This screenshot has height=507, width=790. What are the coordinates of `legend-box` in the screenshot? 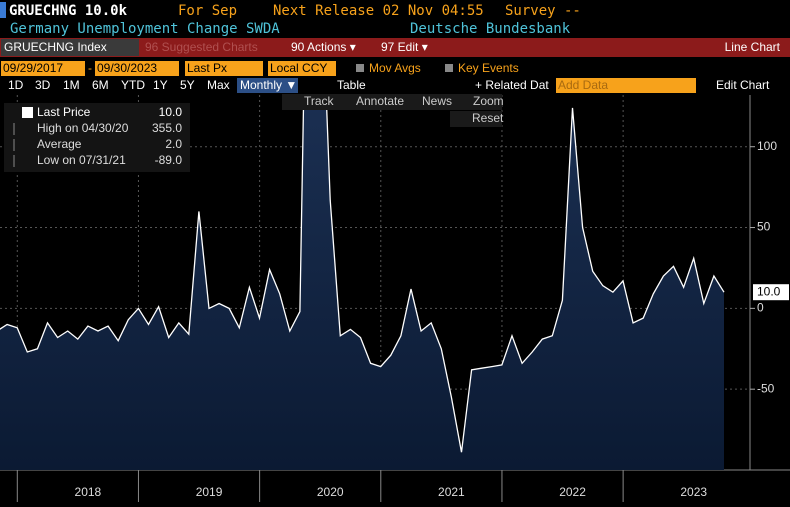 It's located at (97, 137).